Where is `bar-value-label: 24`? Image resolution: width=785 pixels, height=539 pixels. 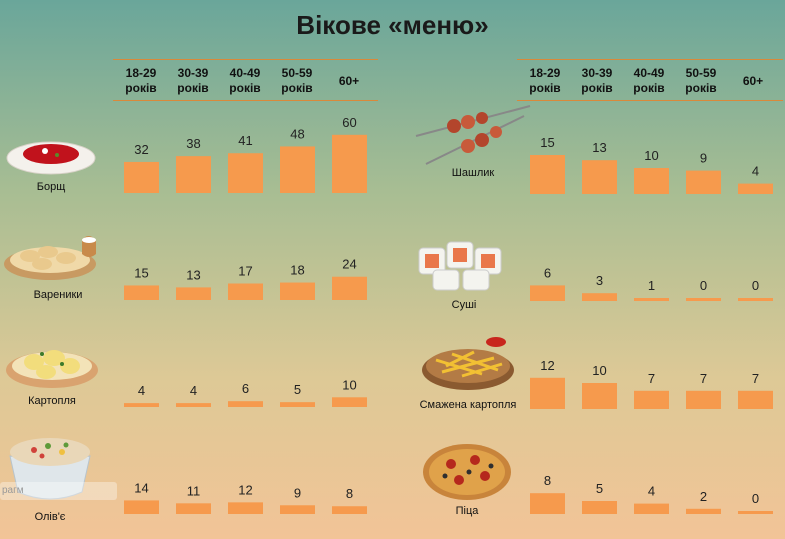 bar-value-label: 24 is located at coordinates (349, 264).